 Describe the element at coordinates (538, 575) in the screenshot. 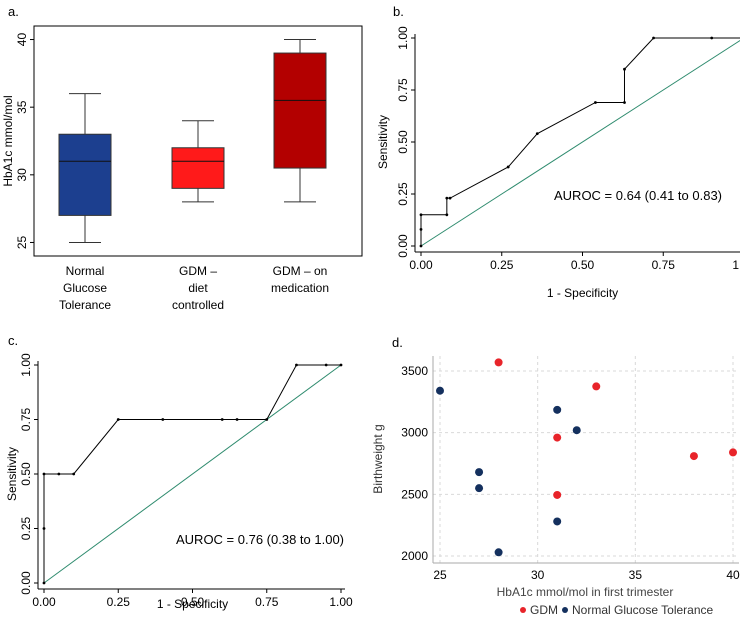

I see `x-tick-label: 30` at that location.